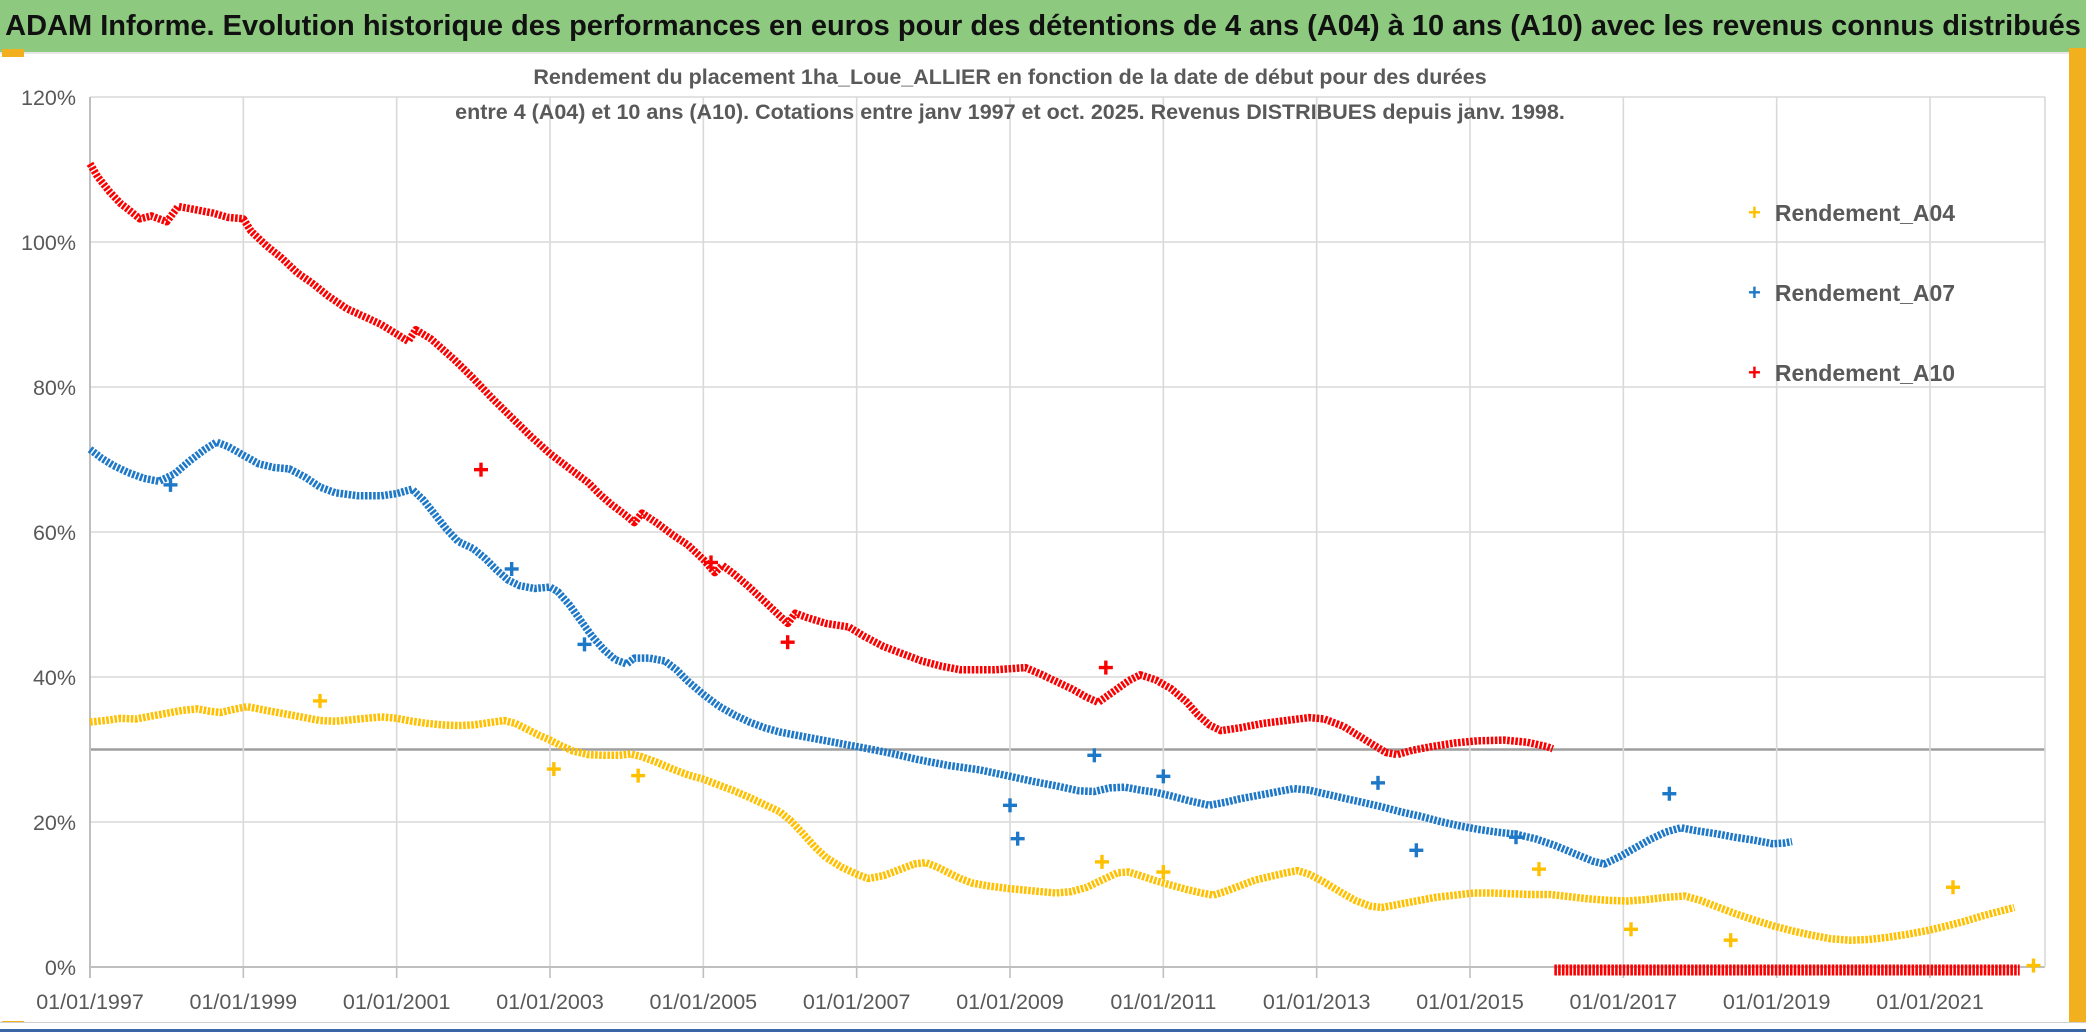  I want to click on y-axis-tick-label: 0%, so click(60, 968).